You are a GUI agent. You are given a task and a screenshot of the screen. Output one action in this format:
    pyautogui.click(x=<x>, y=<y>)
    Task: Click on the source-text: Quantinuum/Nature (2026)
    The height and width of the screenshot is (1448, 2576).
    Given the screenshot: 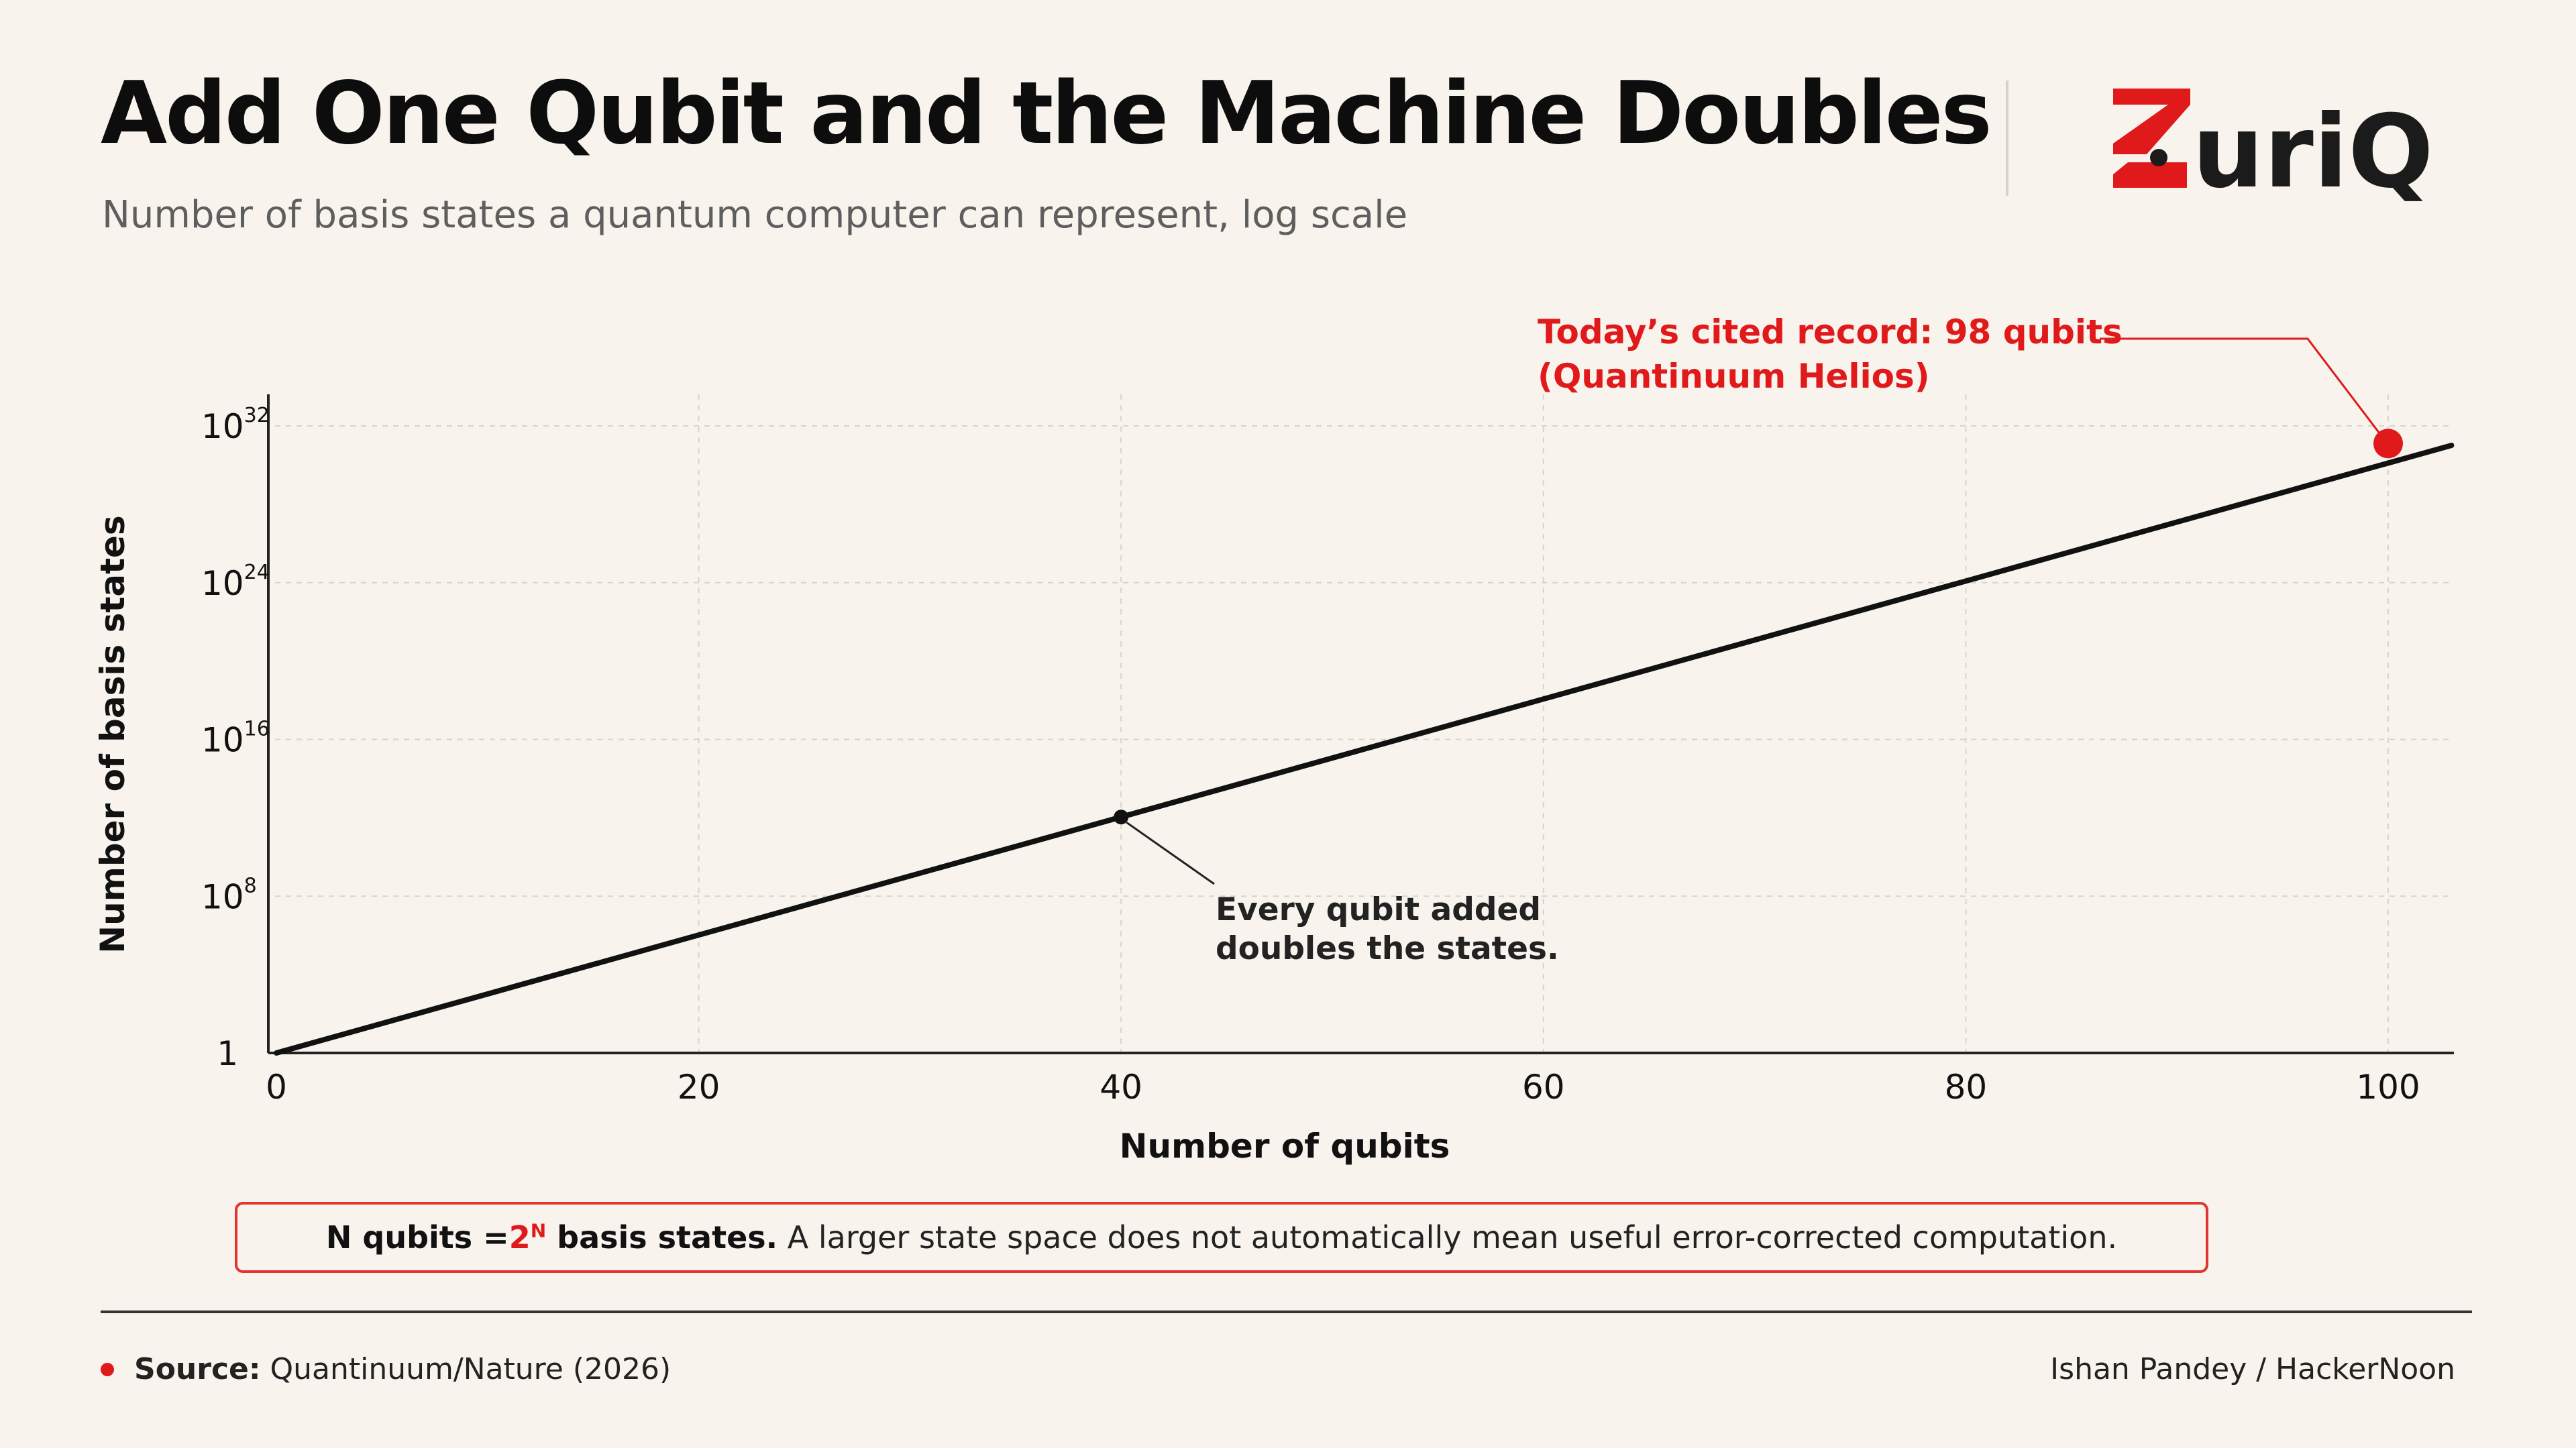 What is the action you would take?
    pyautogui.click(x=471, y=1369)
    